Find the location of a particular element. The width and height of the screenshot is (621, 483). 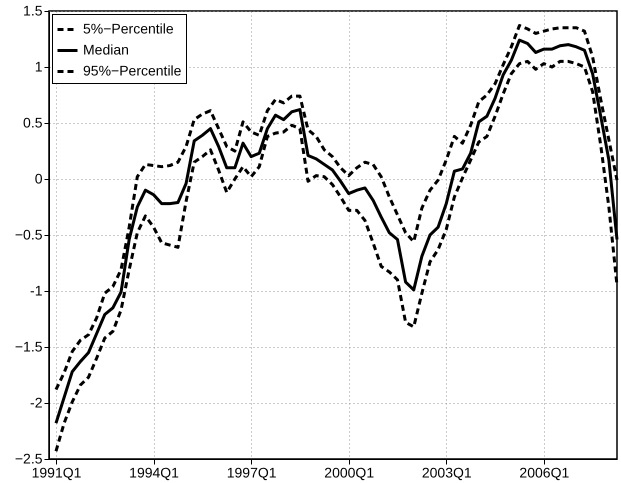

x-tick-label: 2003Q1 is located at coordinates (447, 472).